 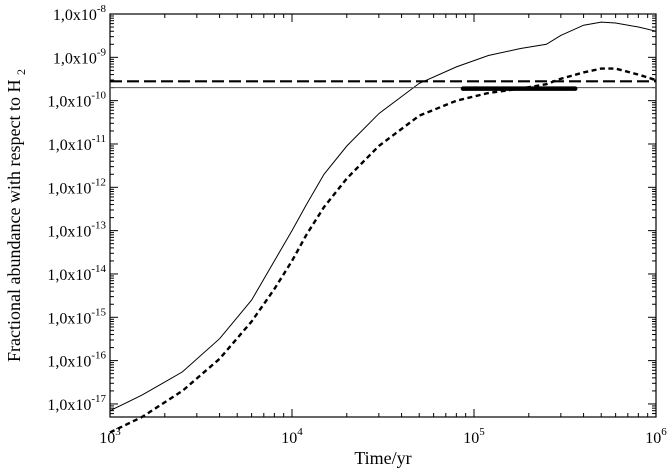 What do you see at coordinates (80, 56) in the screenshot?
I see `y-tick-label: 1,0x10⁻⁹` at bounding box center [80, 56].